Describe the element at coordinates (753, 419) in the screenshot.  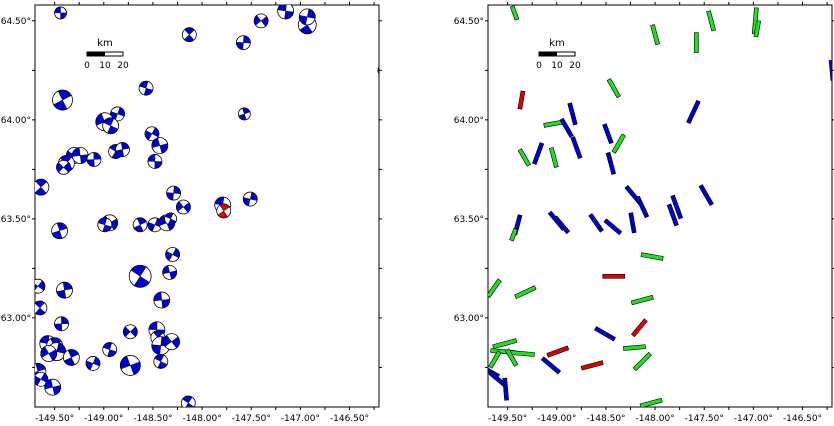
I see `x-tick-label: -147.00°` at that location.